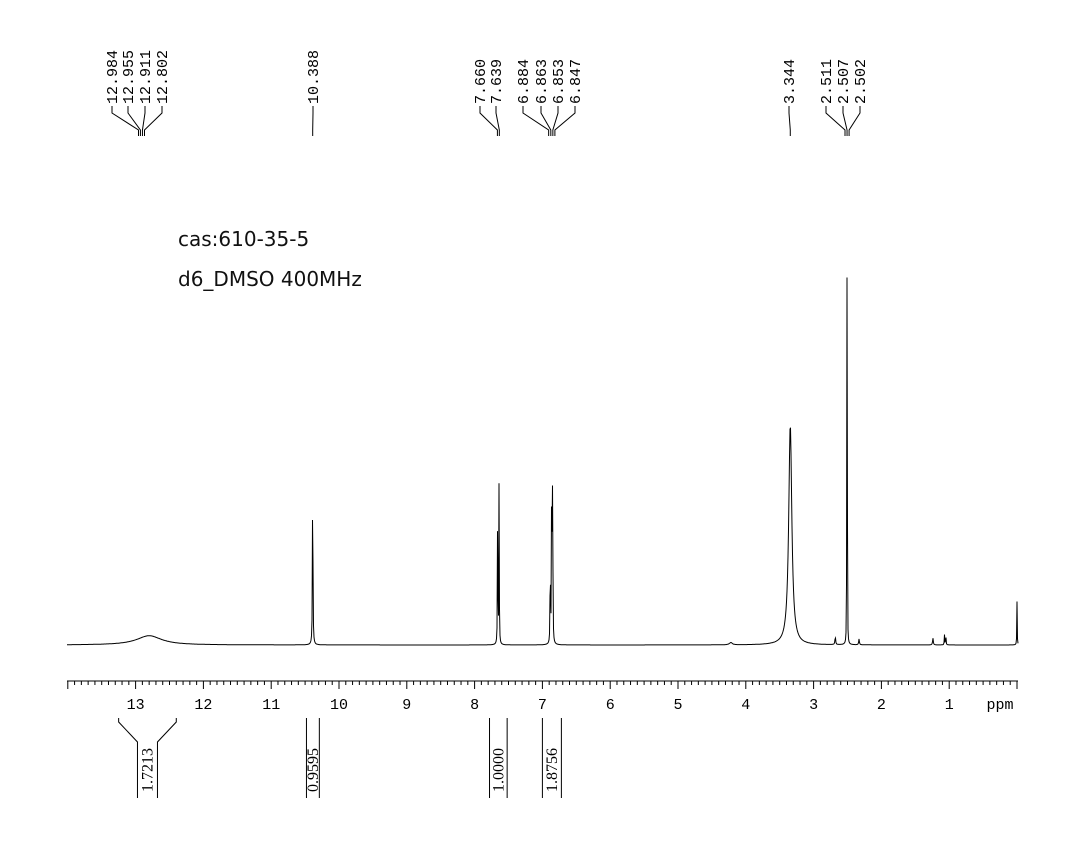 This screenshot has width=1079, height=841. I want to click on peak-label: 12.911, so click(146, 77).